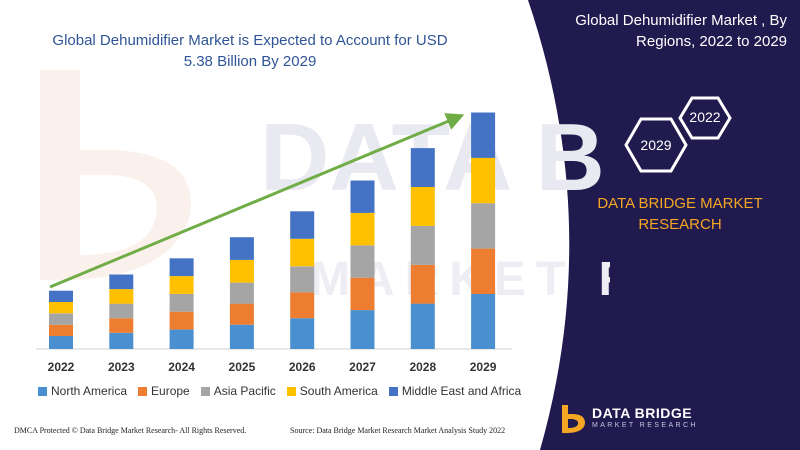 This screenshot has height=450, width=800. Describe the element at coordinates (181, 320) in the screenshot. I see `bar-2024-europe` at that location.